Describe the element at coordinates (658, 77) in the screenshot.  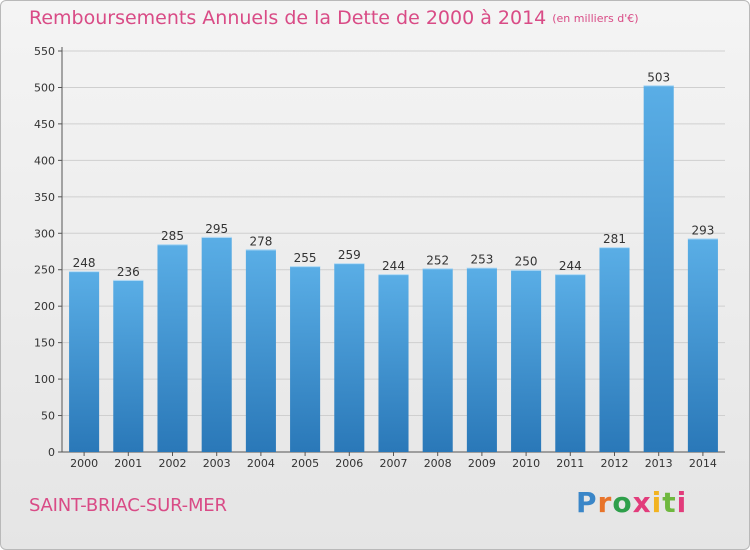
I see `data-label: 503` at that location.